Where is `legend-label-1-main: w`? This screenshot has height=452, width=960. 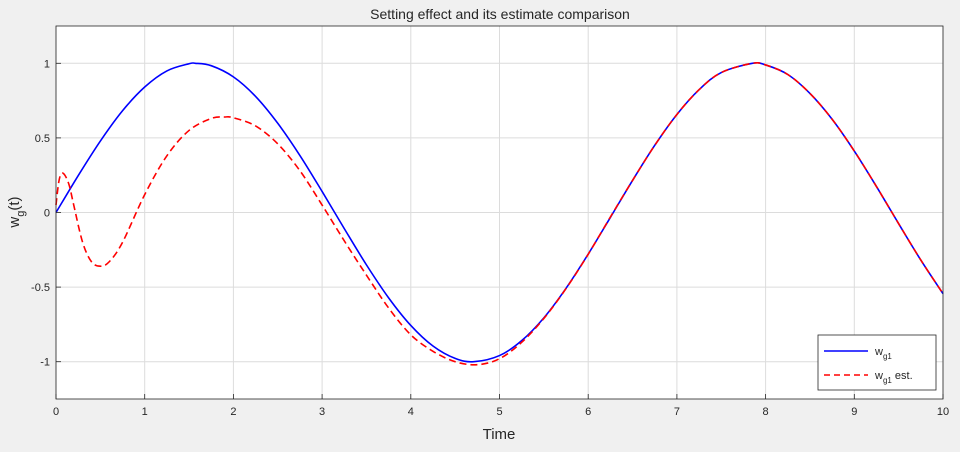 legend-label-1-main: w is located at coordinates (878, 376).